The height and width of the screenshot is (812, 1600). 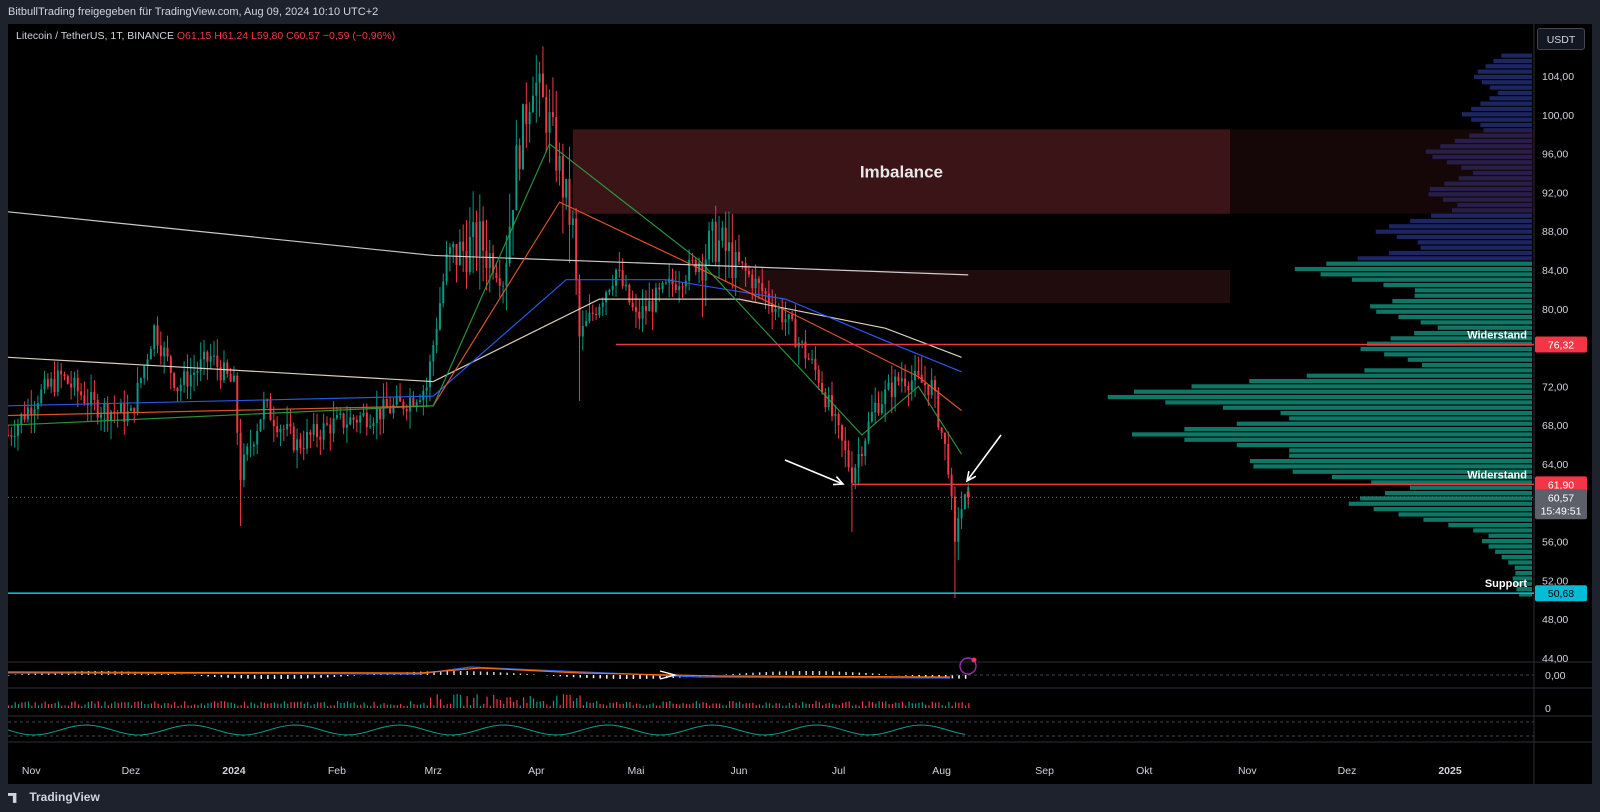 What do you see at coordinates (267, 36) in the screenshot?
I see `low-value: L59,80` at bounding box center [267, 36].